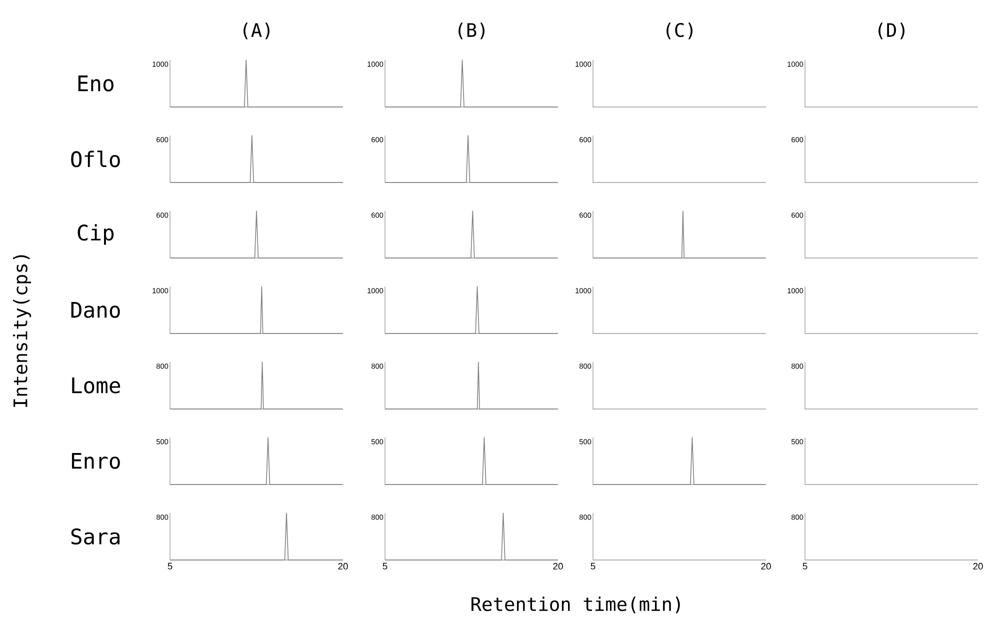 The image size is (989, 623). Describe the element at coordinates (471, 31) in the screenshot. I see `chart-title: (B)` at that location.